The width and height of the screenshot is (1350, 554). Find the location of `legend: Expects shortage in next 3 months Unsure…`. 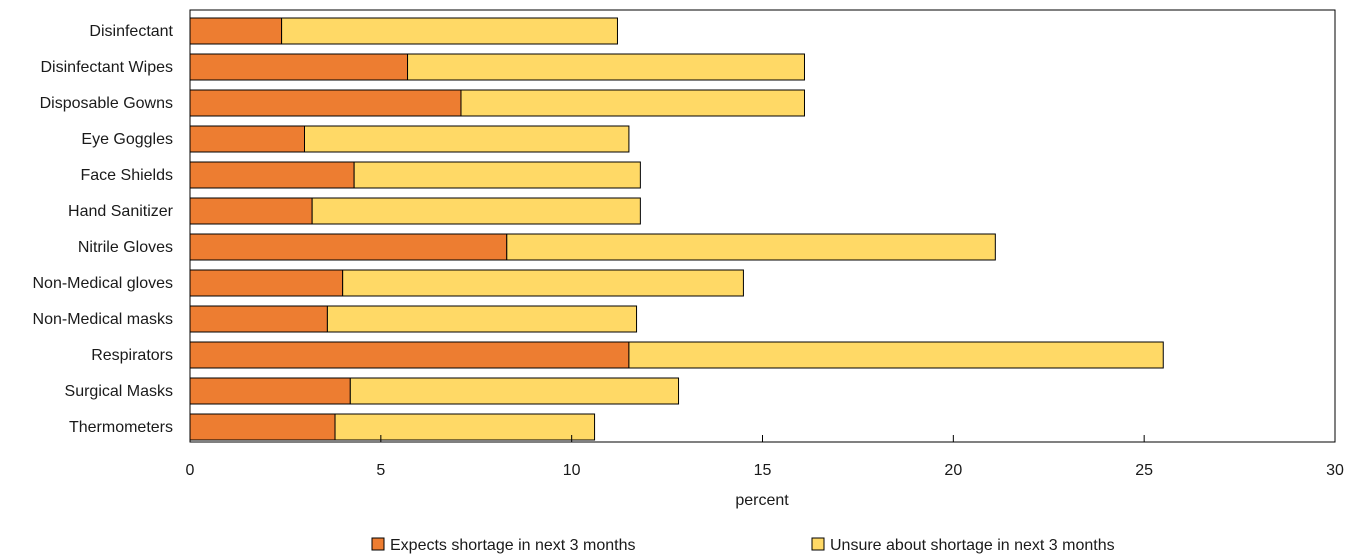

legend: Expects shortage in next 3 months Unsure… is located at coordinates (743, 545).